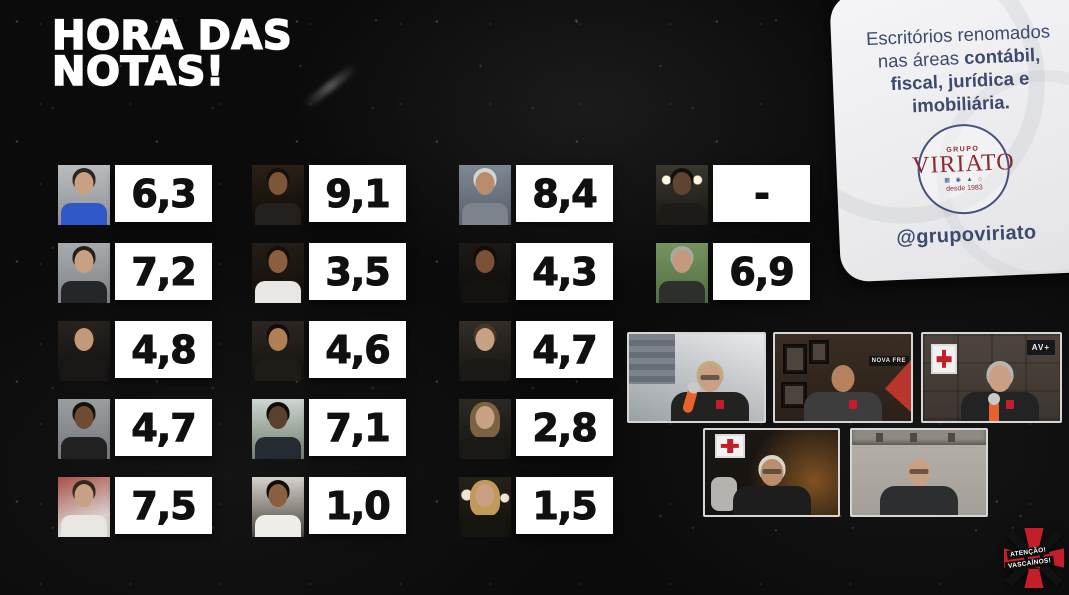  What do you see at coordinates (919, 437) in the screenshot?
I see `shelf-strip` at bounding box center [919, 437].